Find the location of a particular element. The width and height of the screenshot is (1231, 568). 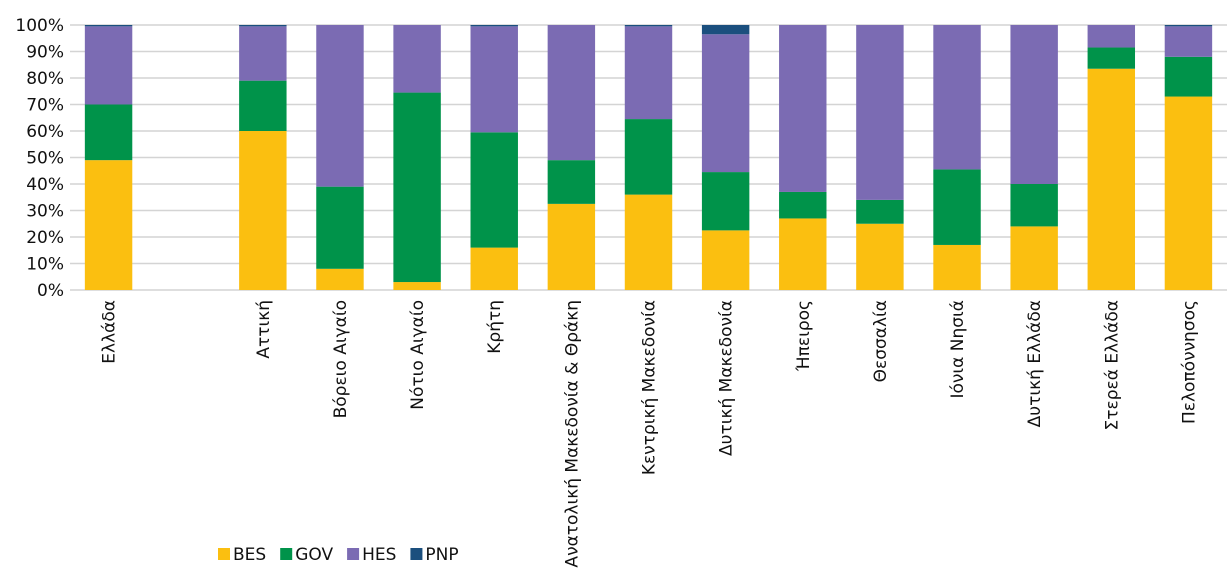

legend-item-gov: GOV is located at coordinates (306, 555).